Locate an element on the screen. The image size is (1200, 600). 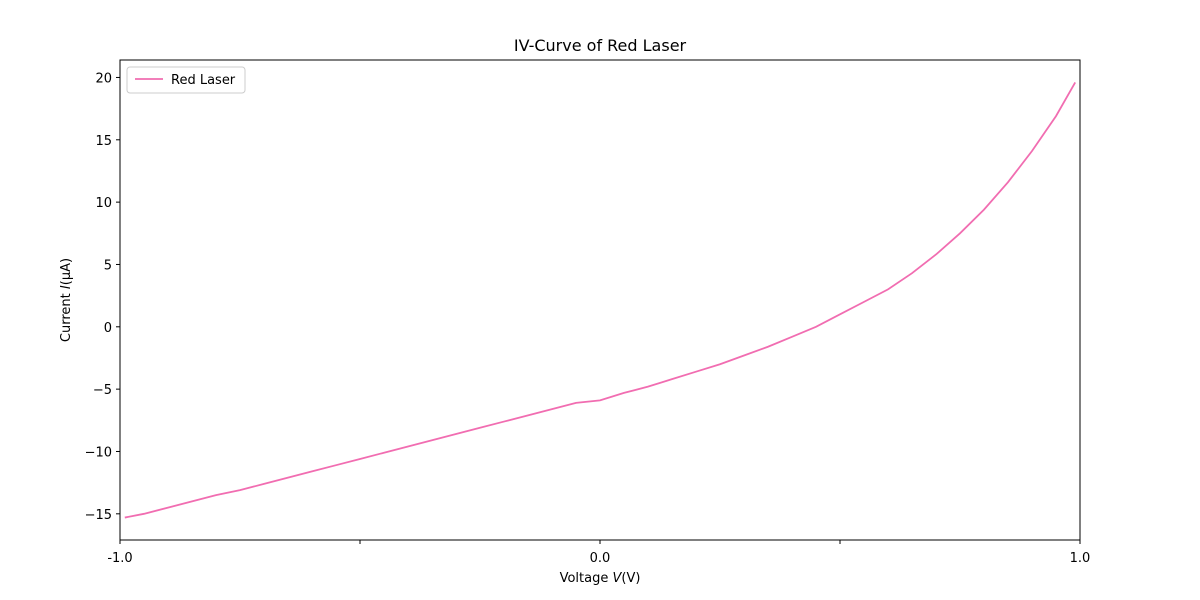
x-tick-label: 1.0 is located at coordinates (1080, 558).